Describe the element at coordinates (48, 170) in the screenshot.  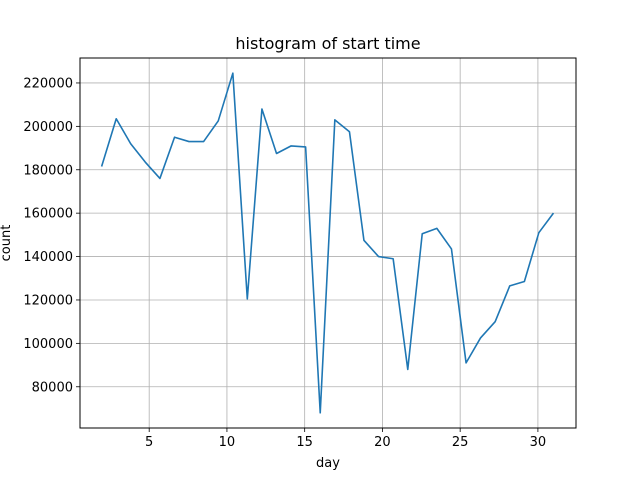
I see `y-tick-label: 180000` at that location.